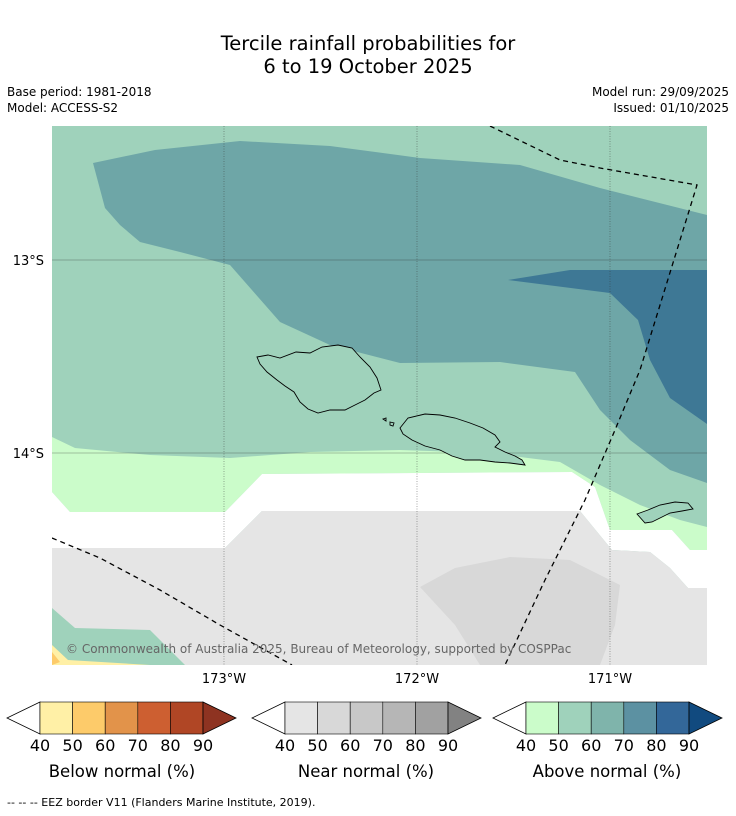 This screenshot has width=736, height=816. Describe the element at coordinates (509, 718) in the screenshot. I see `colorbar-above-min-extend` at that location.